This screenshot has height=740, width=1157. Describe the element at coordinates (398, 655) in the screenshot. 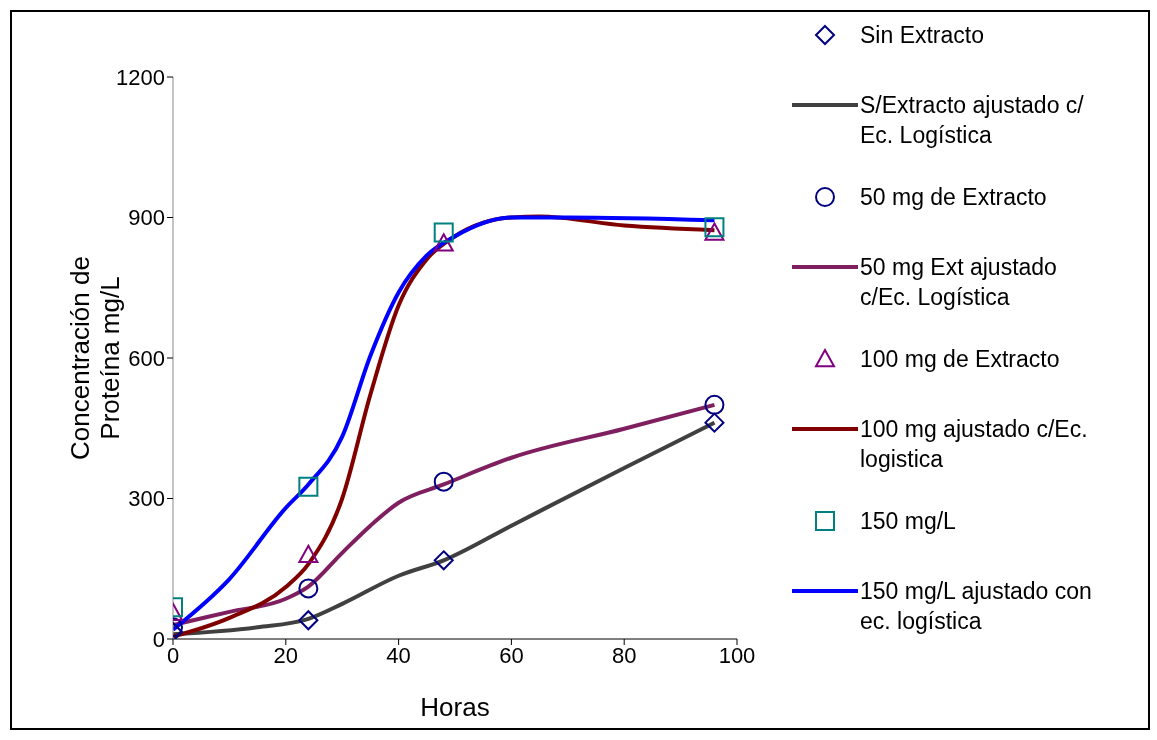

I see `x-tick-label: 40` at that location.